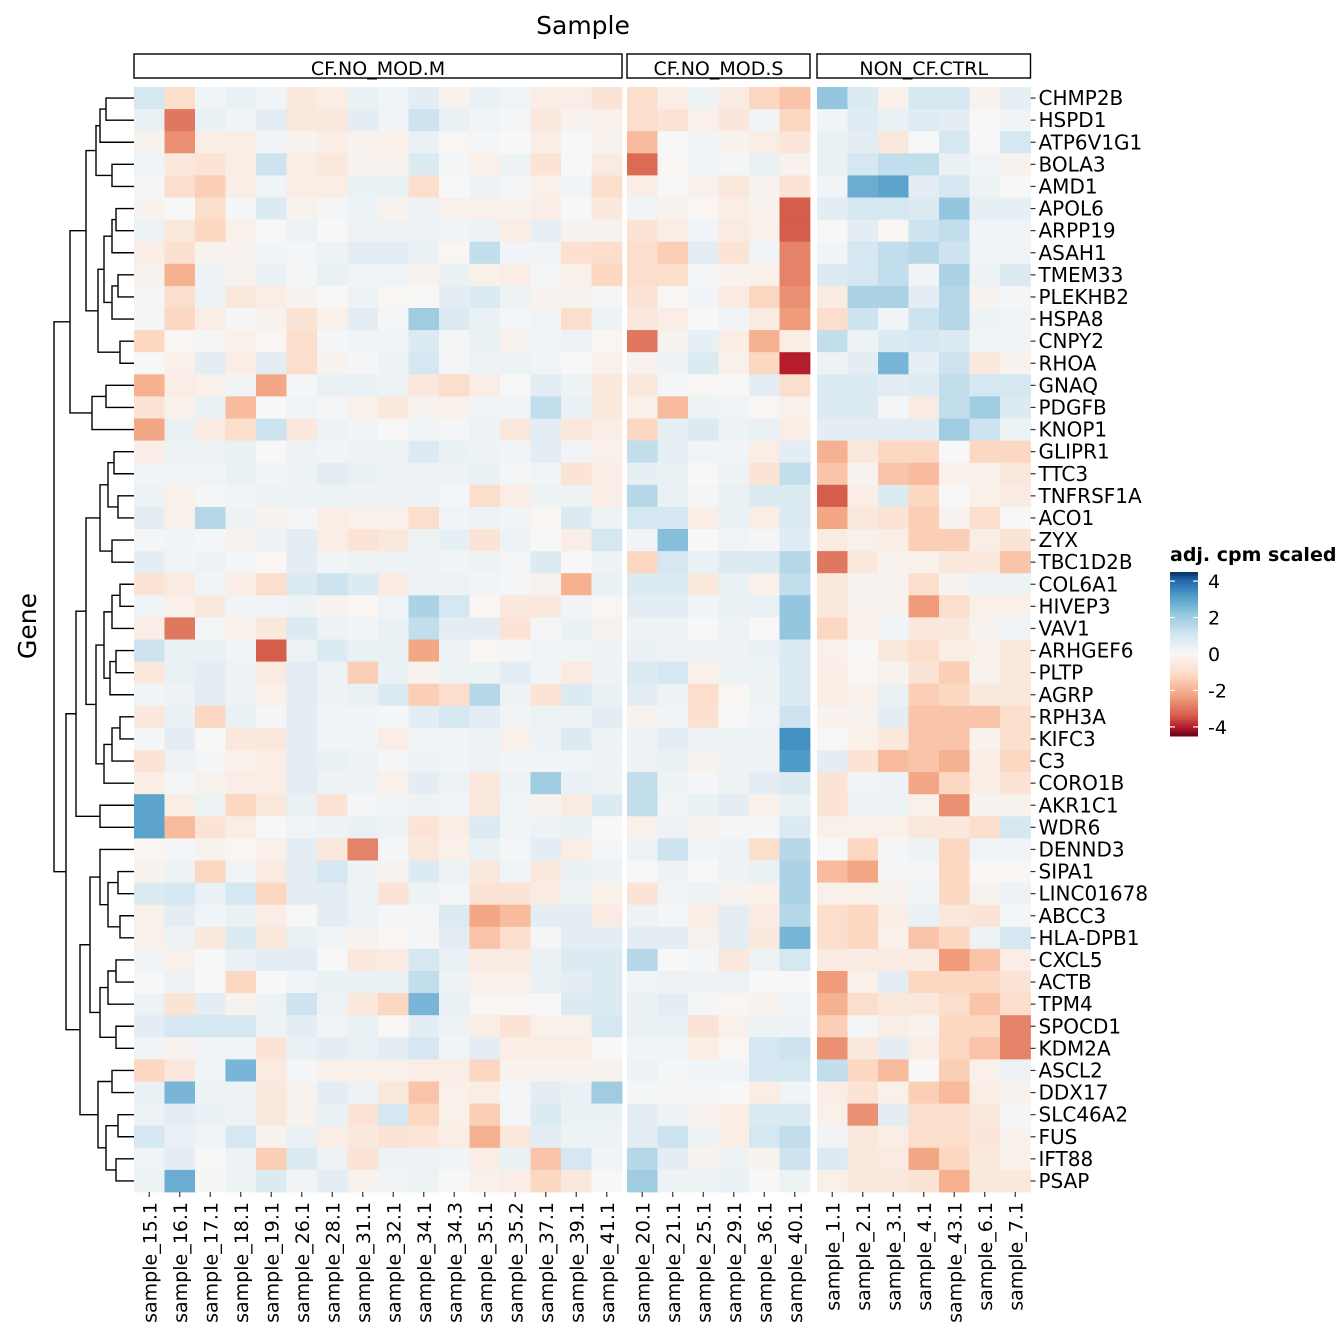 The image size is (1344, 1344). Describe the element at coordinates (1214, 619) in the screenshot. I see `legend-tick-label: 2` at that location.